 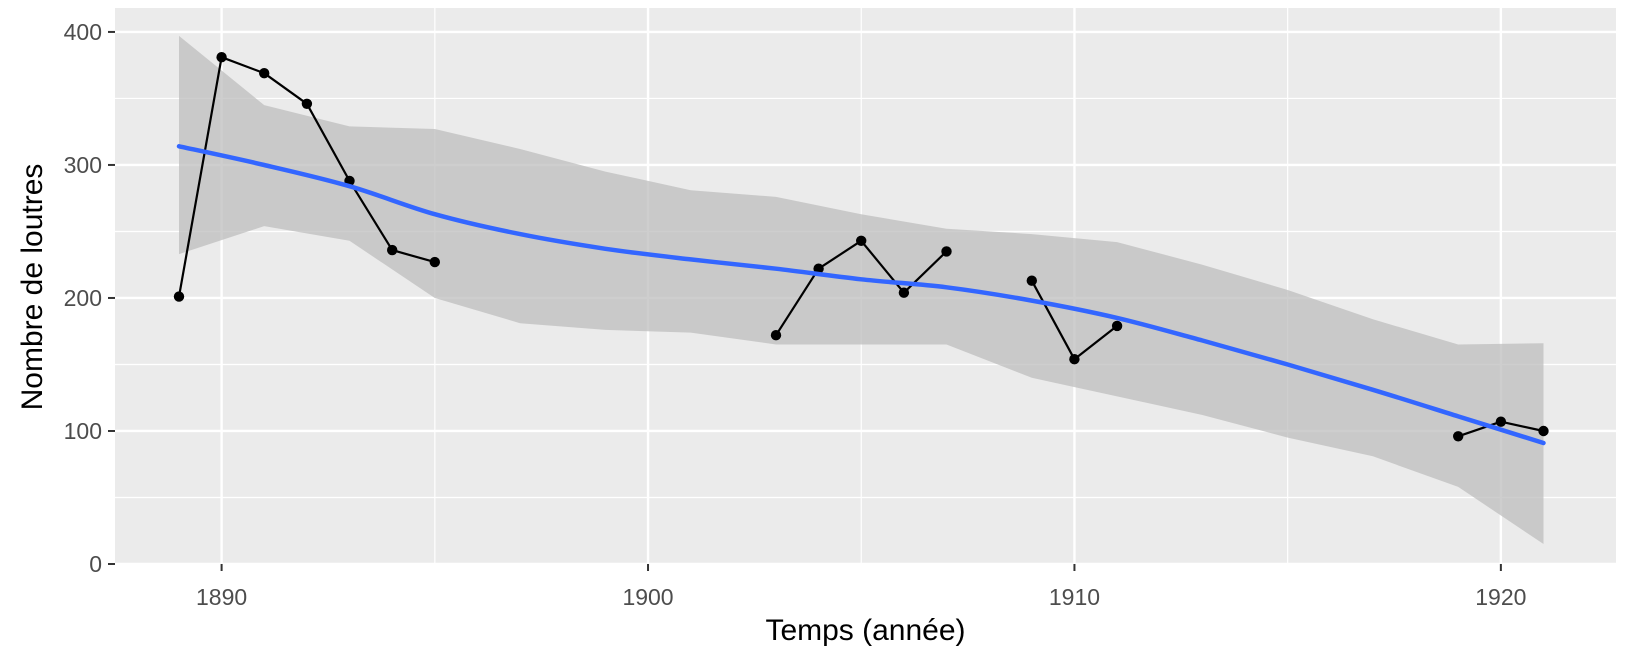 I want to click on x-tick-labels: 1890 1900 1910 1920, so click(x=861, y=597).